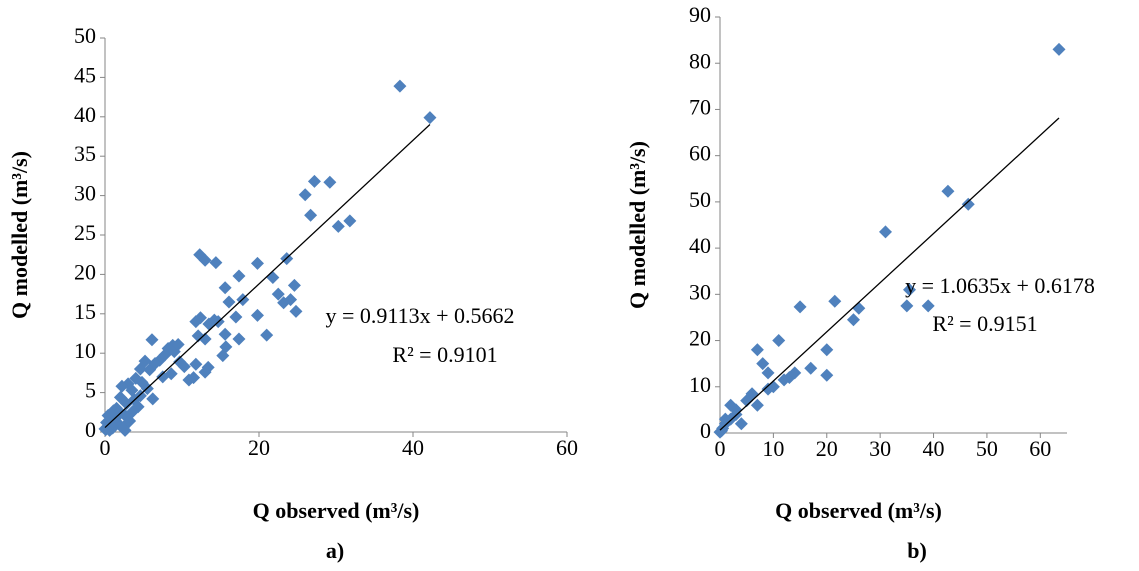  Describe the element at coordinates (85, 232) in the screenshot. I see `y-tick-label: 25` at that location.